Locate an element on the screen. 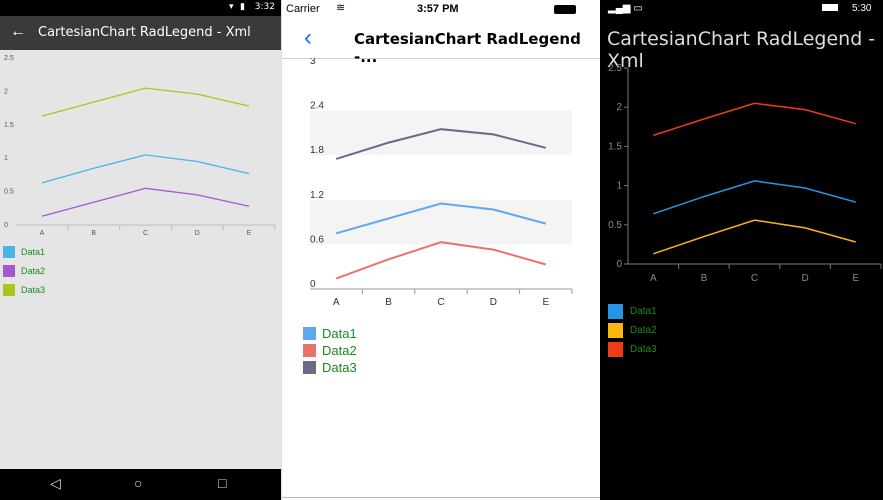  chevron-left-icon: ‹ is located at coordinates (308, 37).